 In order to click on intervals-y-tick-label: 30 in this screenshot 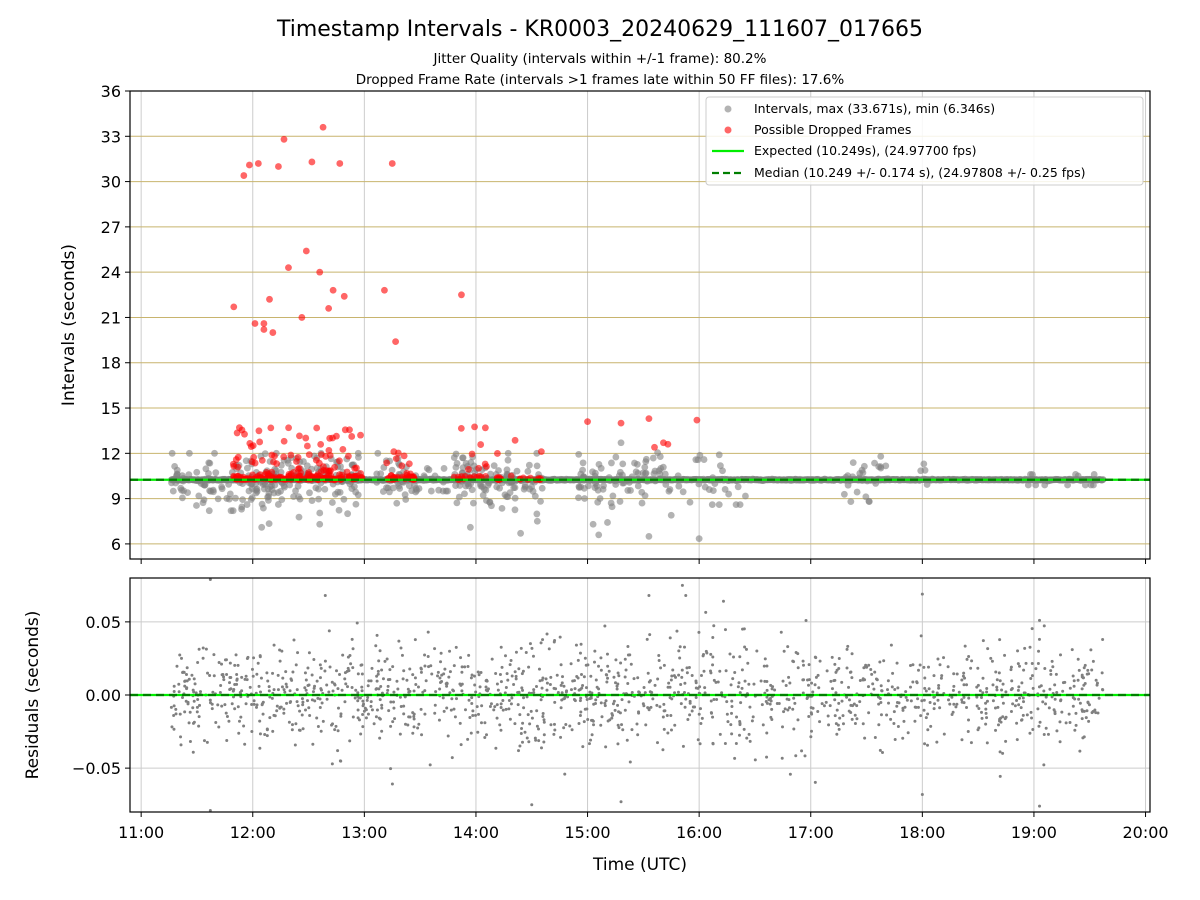, I will do `click(111, 182)`.